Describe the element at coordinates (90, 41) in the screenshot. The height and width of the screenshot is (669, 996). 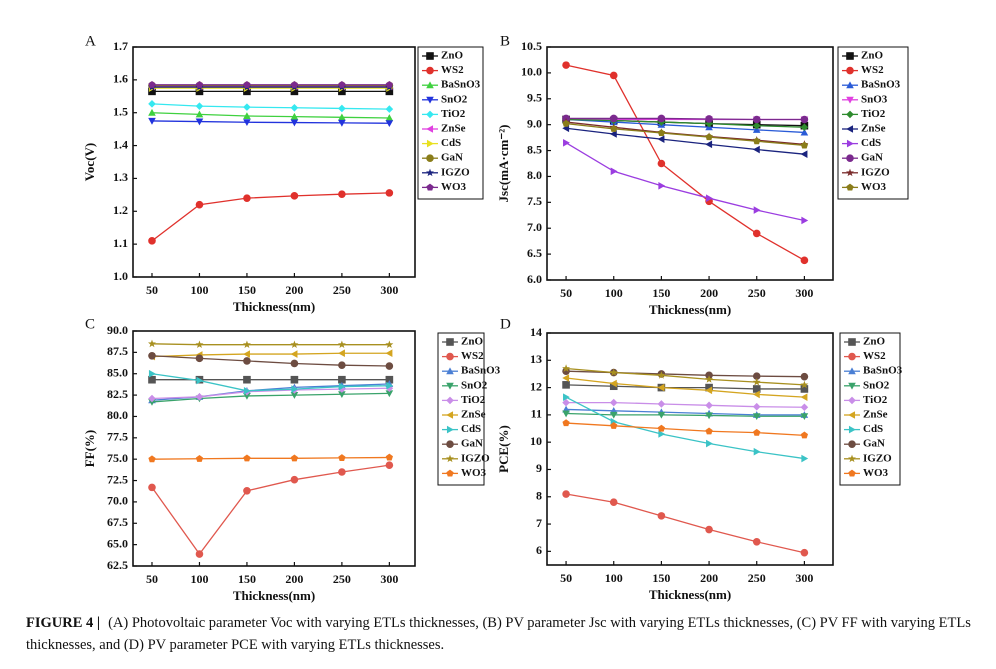
I see `panel-label: A` at that location.